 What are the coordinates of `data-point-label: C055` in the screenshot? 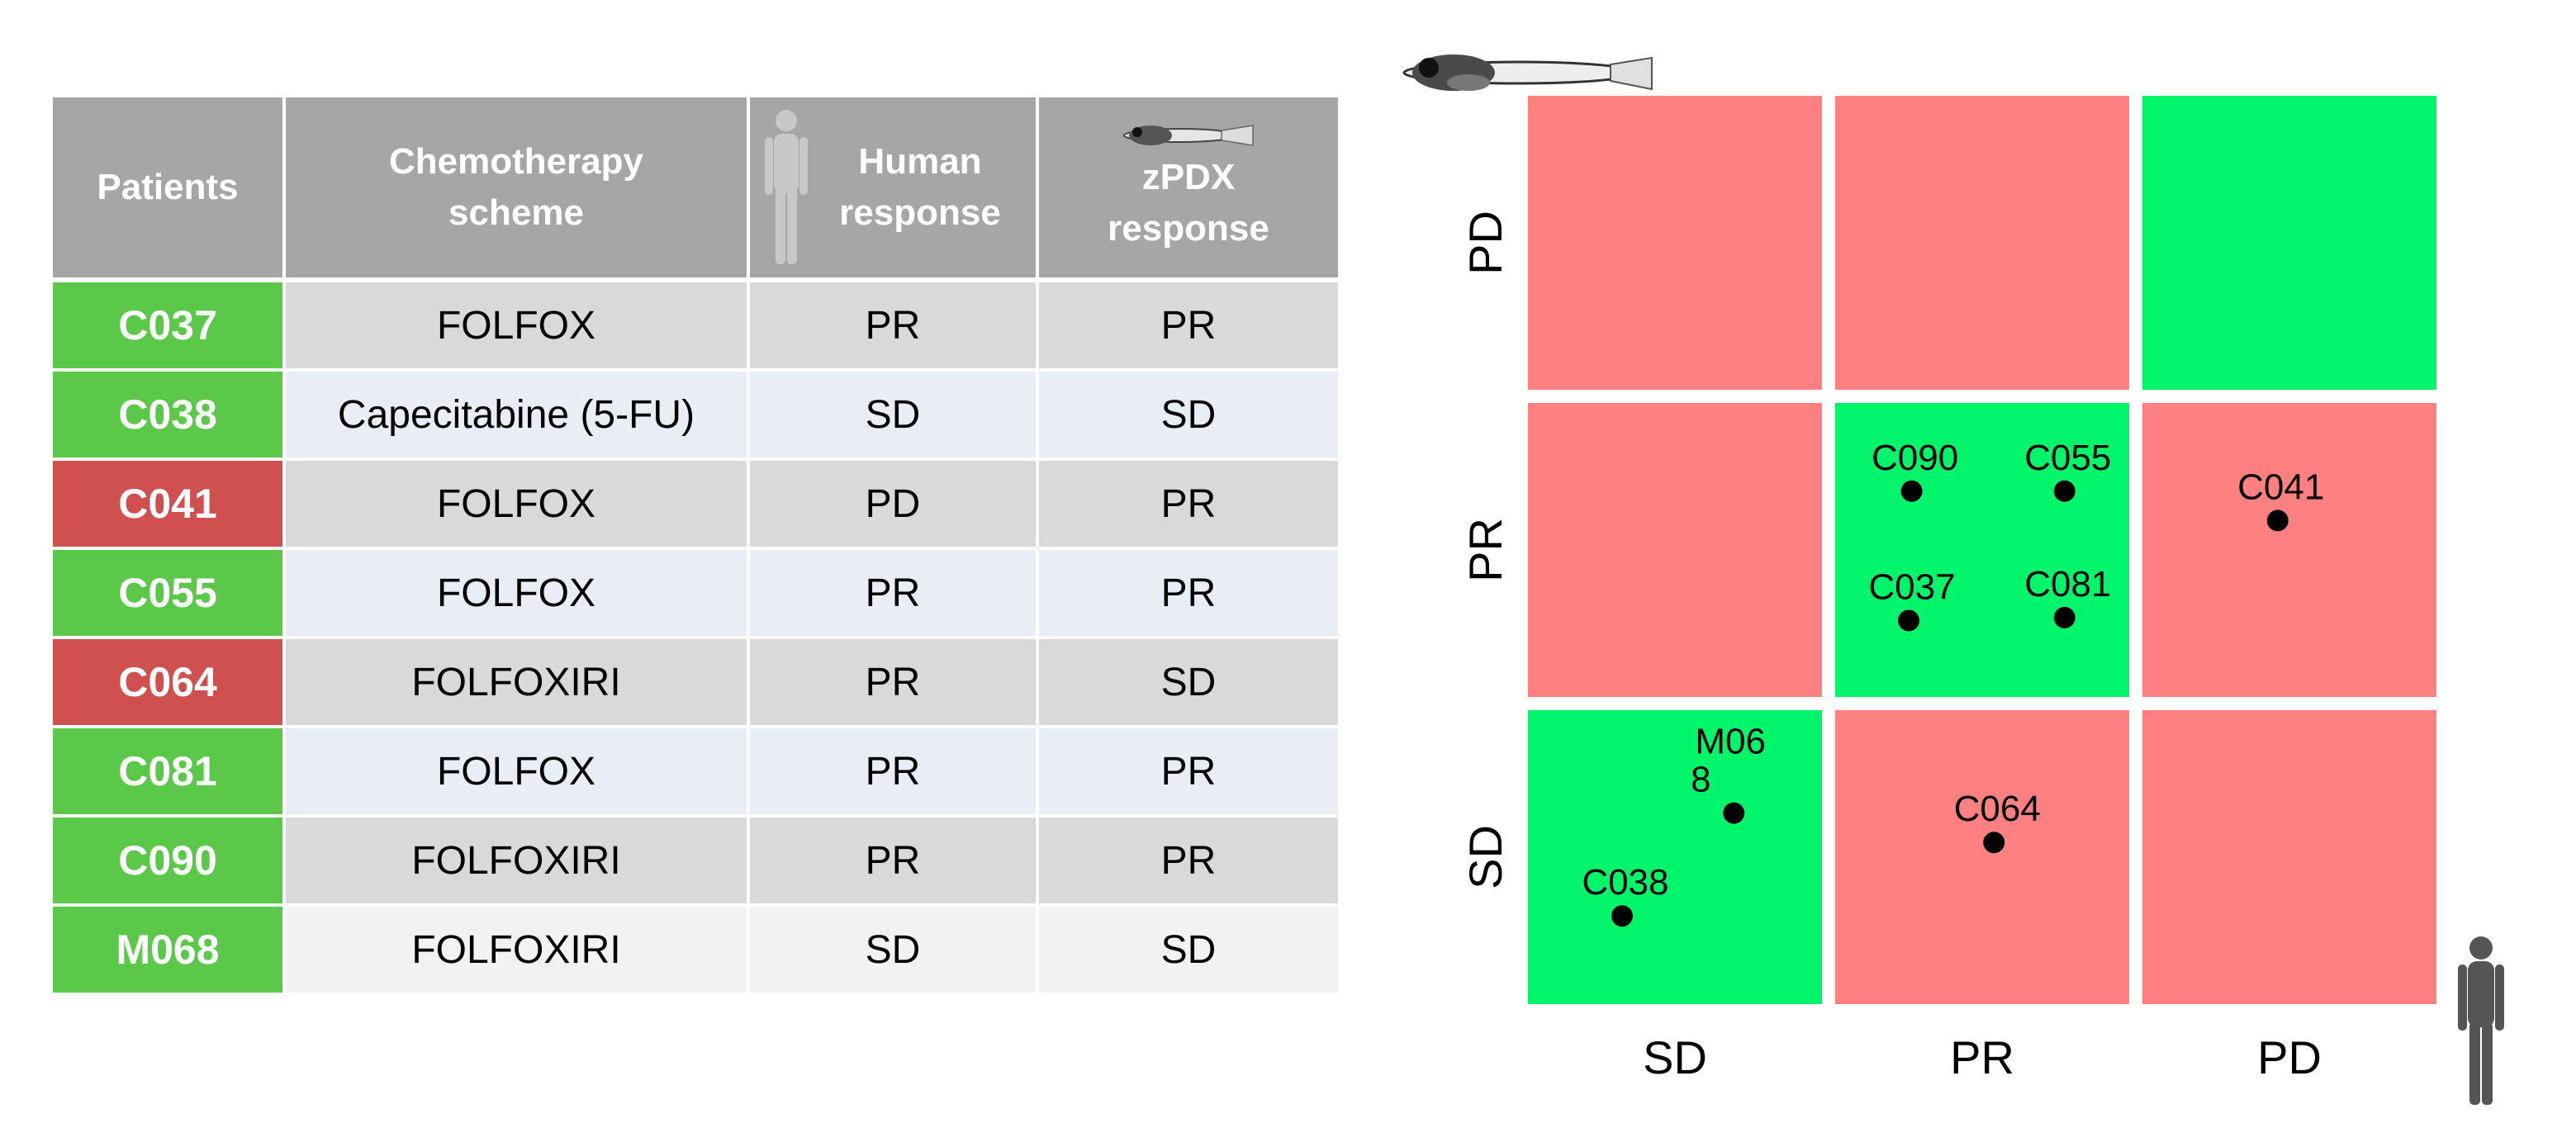 It's located at (2067, 458).